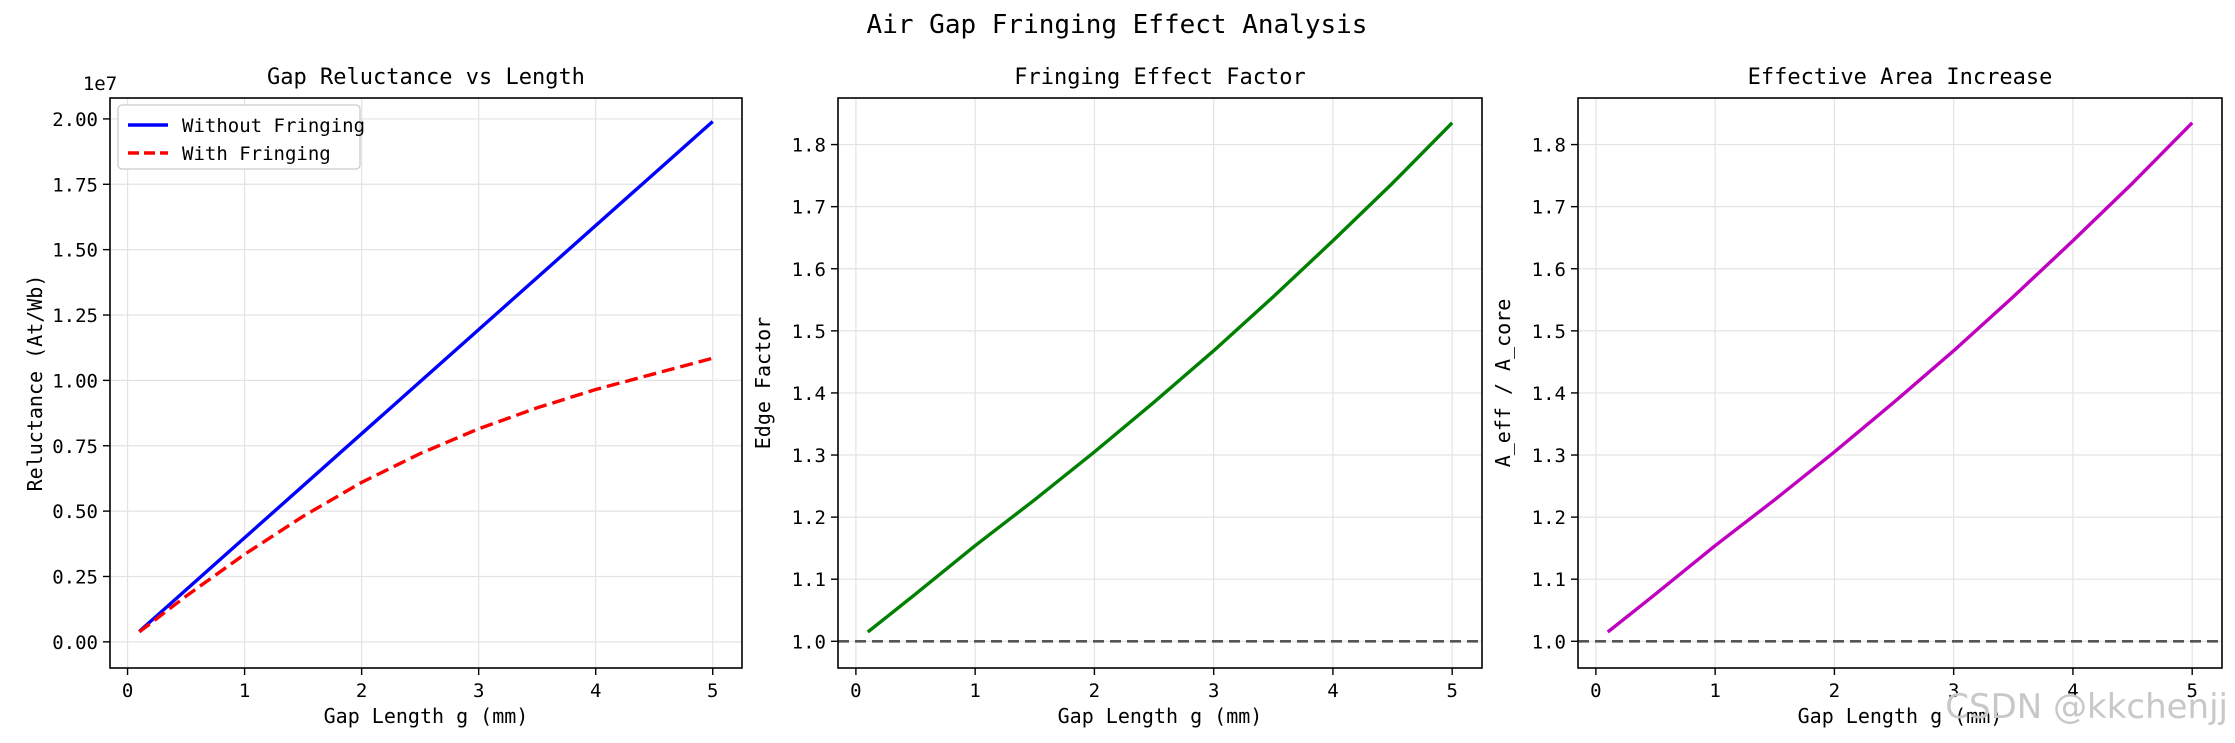 The height and width of the screenshot is (743, 2235). I want to click on panel-title: Gap Reluctance vs Length, so click(426, 77).